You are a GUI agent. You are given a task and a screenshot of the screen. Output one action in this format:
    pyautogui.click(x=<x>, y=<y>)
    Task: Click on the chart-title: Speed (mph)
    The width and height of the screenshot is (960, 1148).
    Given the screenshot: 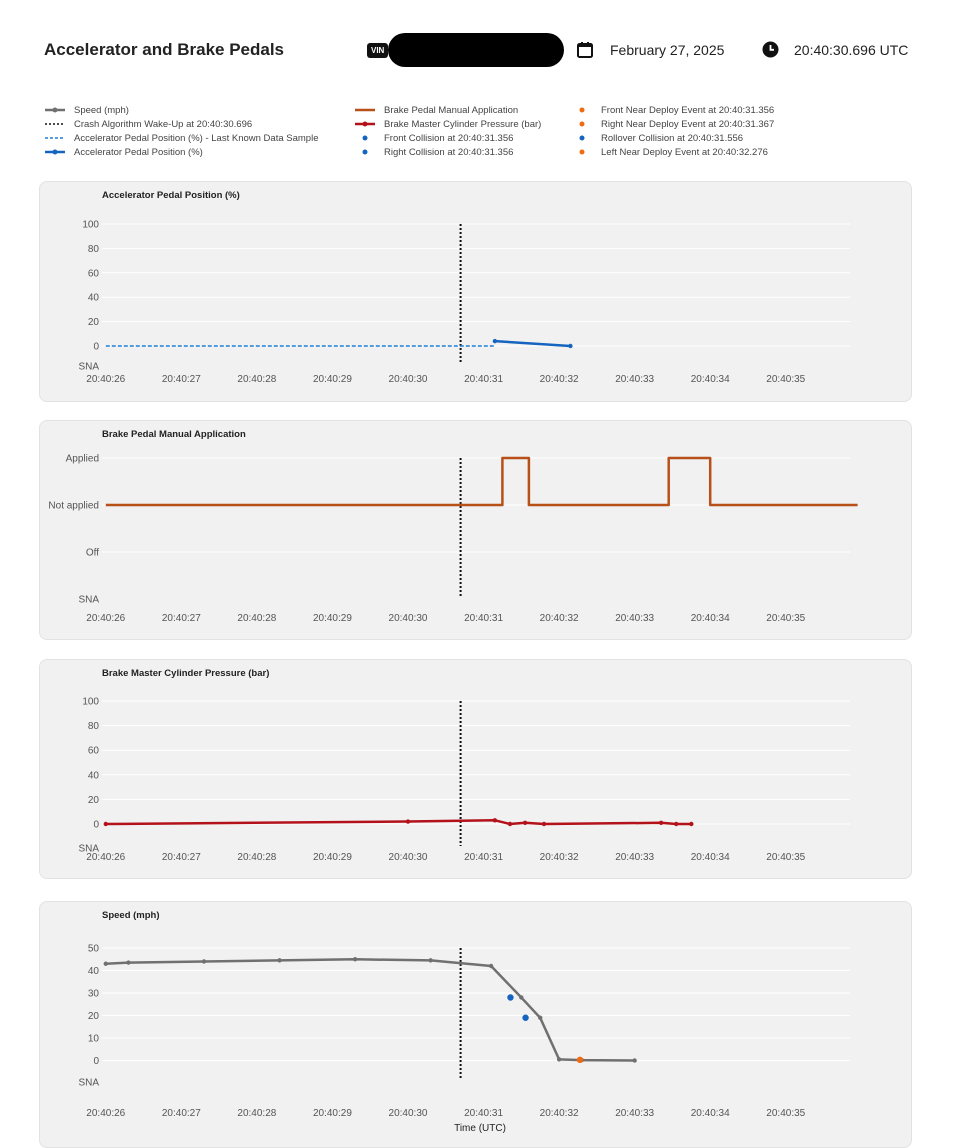 What is the action you would take?
    pyautogui.click(x=131, y=915)
    